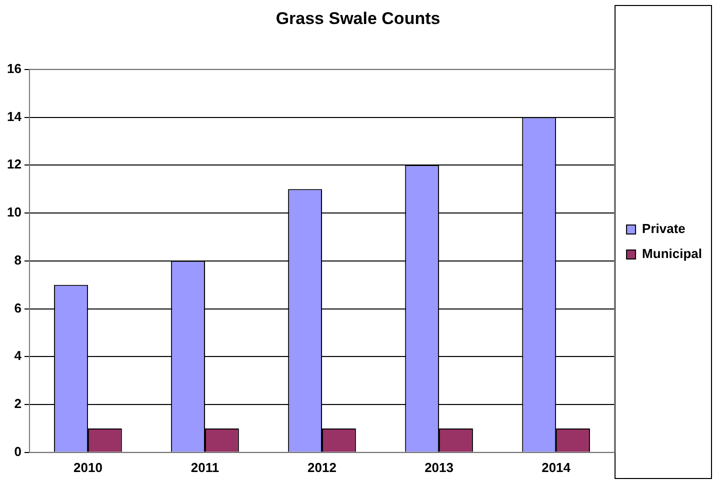  I want to click on chart-title: Grass Swale Counts, so click(358, 18).